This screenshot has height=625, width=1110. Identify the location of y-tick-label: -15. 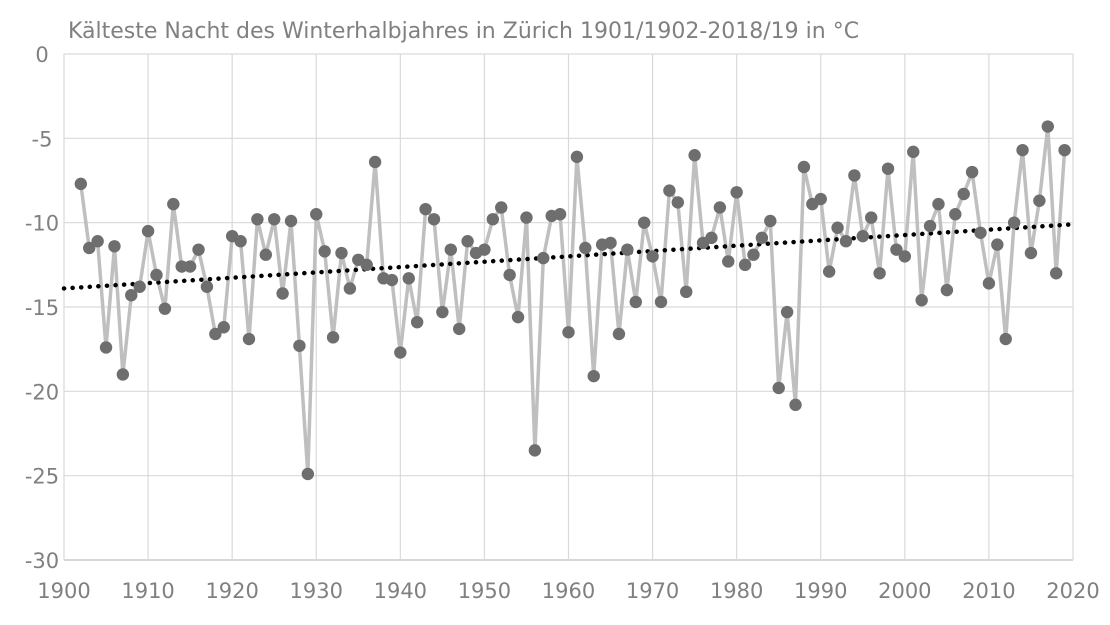
(42, 308).